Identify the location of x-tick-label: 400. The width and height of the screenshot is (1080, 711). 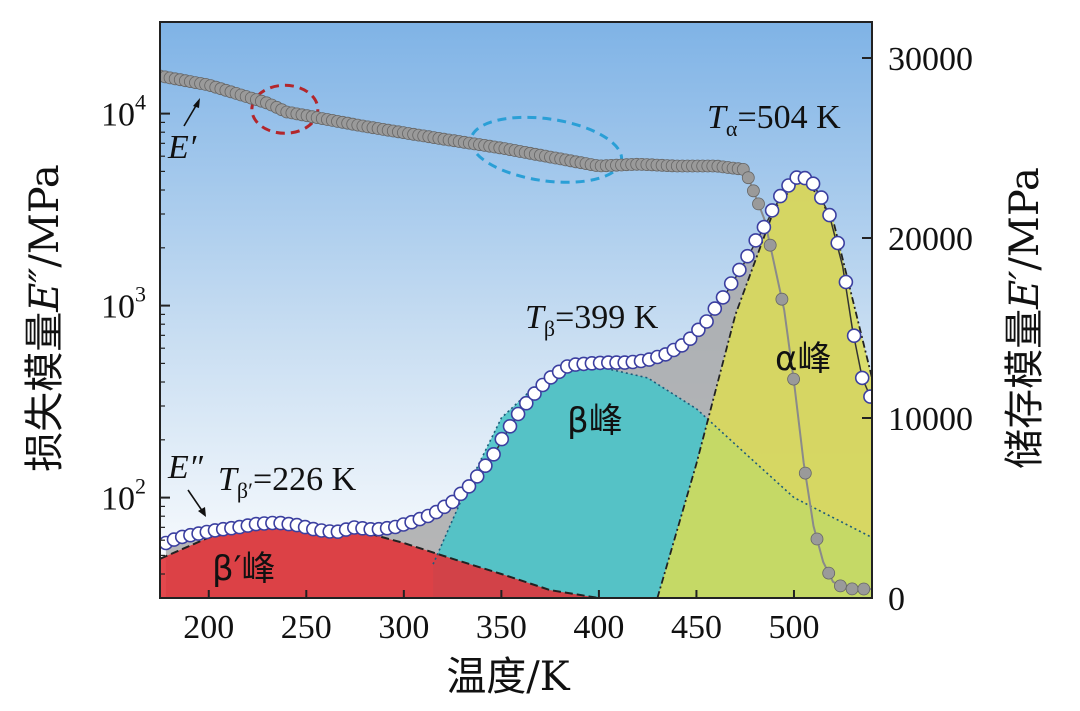
(598, 627).